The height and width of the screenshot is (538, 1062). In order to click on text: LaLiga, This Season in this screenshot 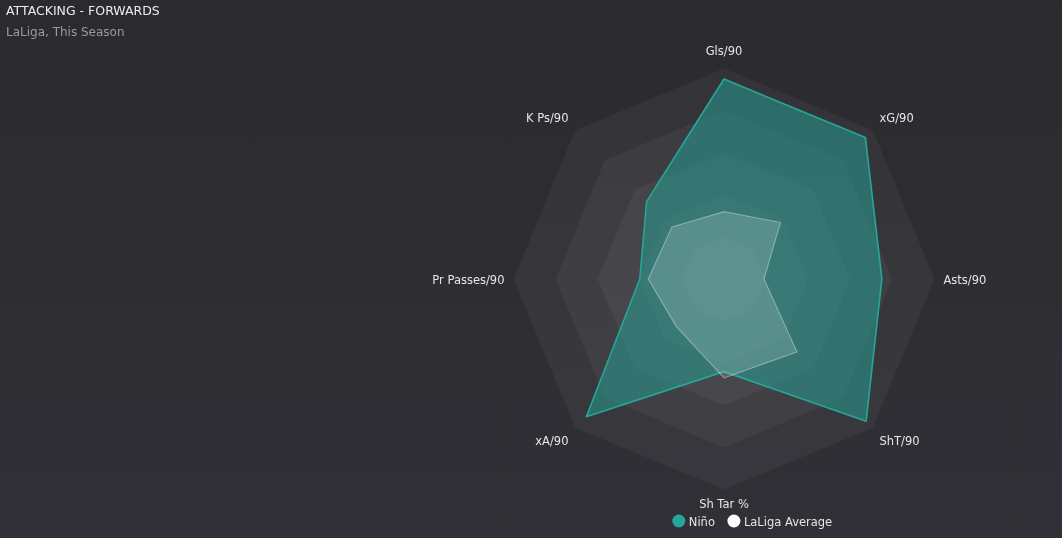, I will do `click(65, 32)`.